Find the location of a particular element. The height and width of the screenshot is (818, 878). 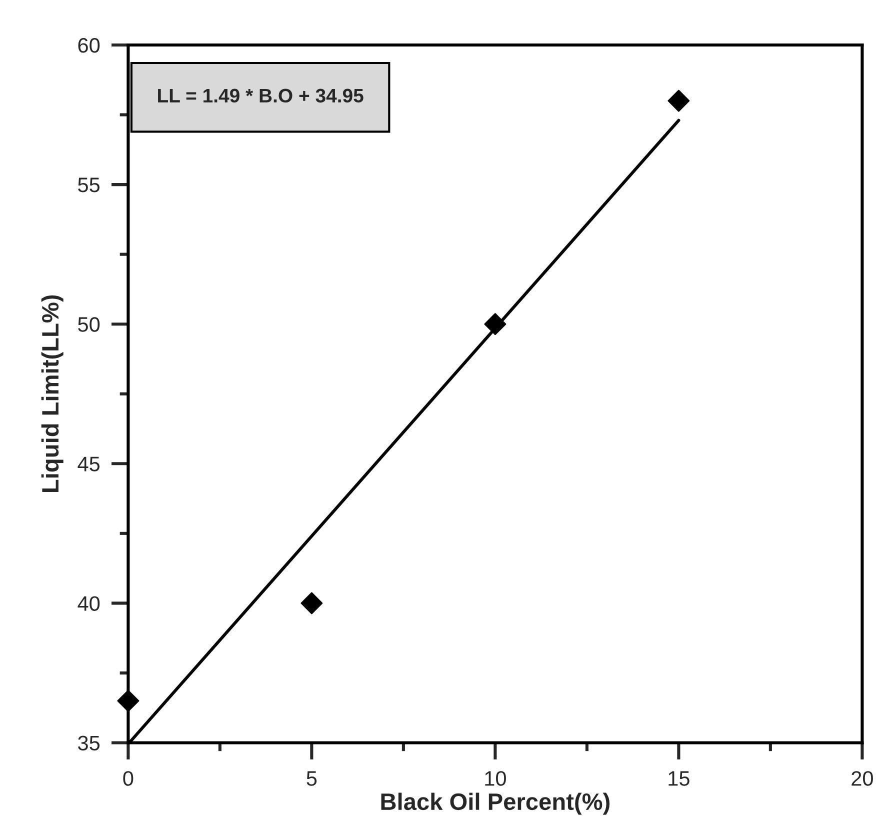

x-tick-label: 20 is located at coordinates (862, 778).